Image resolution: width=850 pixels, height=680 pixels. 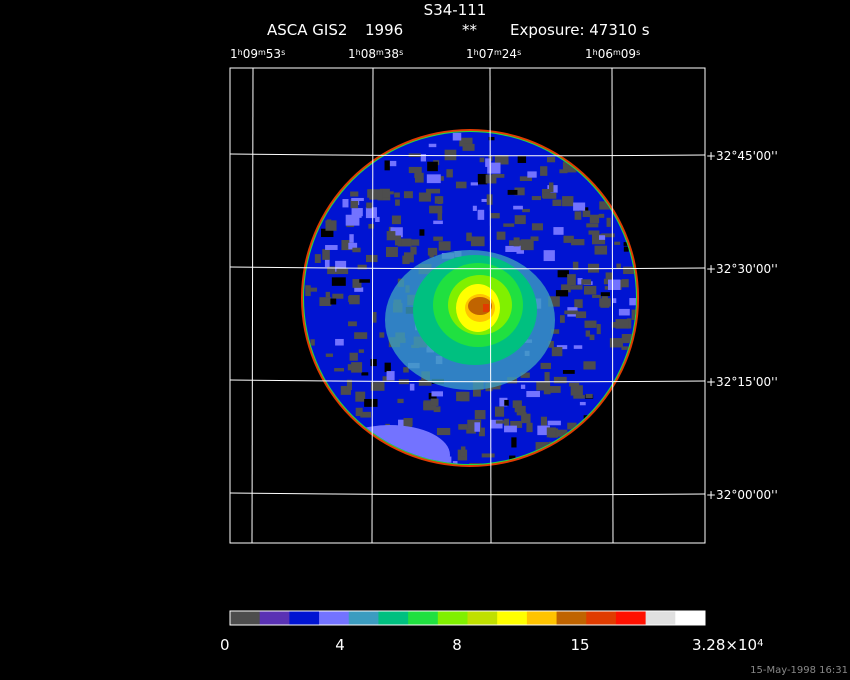 I want to click on flag: **, so click(x=470, y=30).